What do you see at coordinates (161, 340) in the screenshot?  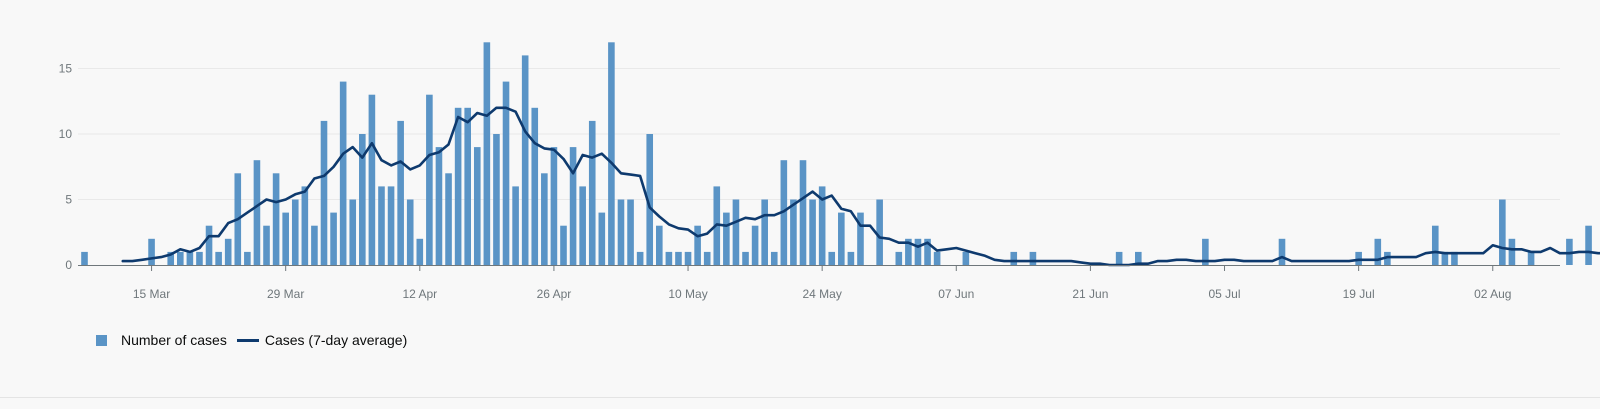 I see `legend-item-bars: Number of cases` at bounding box center [161, 340].